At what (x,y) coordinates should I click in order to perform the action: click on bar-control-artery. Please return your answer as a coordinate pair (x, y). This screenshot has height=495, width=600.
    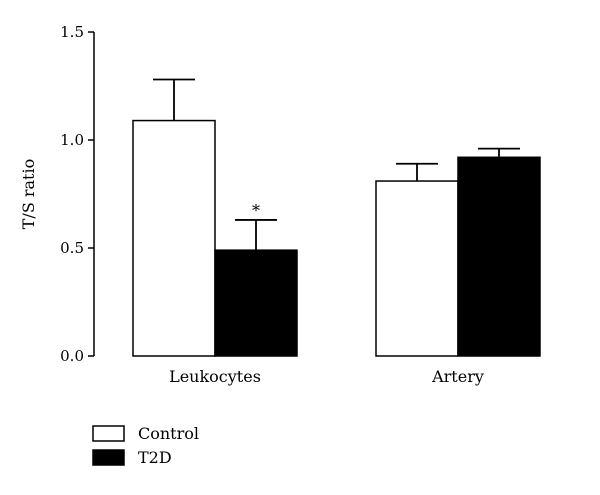
    Looking at the image, I should click on (417, 268).